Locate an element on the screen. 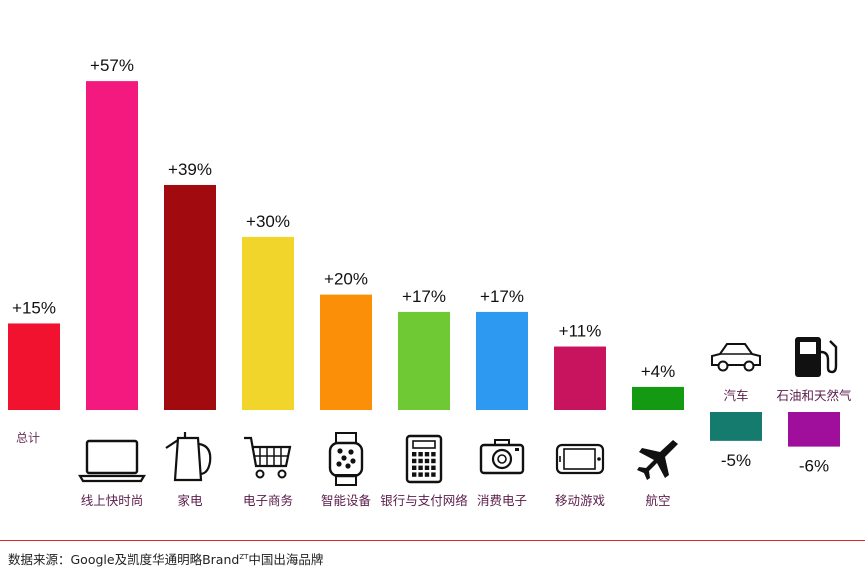 Image resolution: width=865 pixels, height=574 pixels. camera-icon is located at coordinates (502, 457).